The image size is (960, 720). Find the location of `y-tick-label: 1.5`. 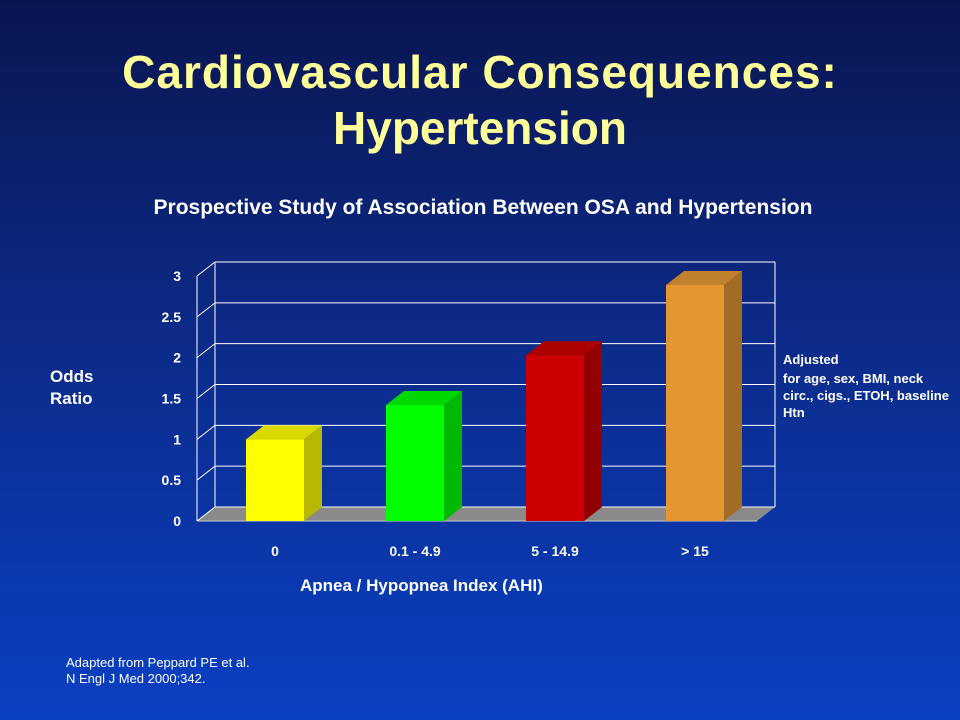

y-tick-label: 1.5 is located at coordinates (172, 399).